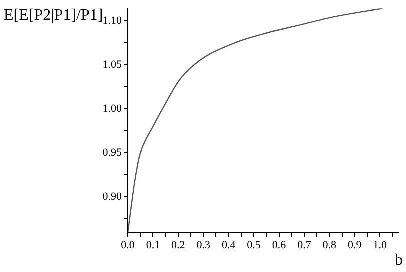  Describe the element at coordinates (112, 152) in the screenshot. I see `y-tick-label: 0.95` at that location.